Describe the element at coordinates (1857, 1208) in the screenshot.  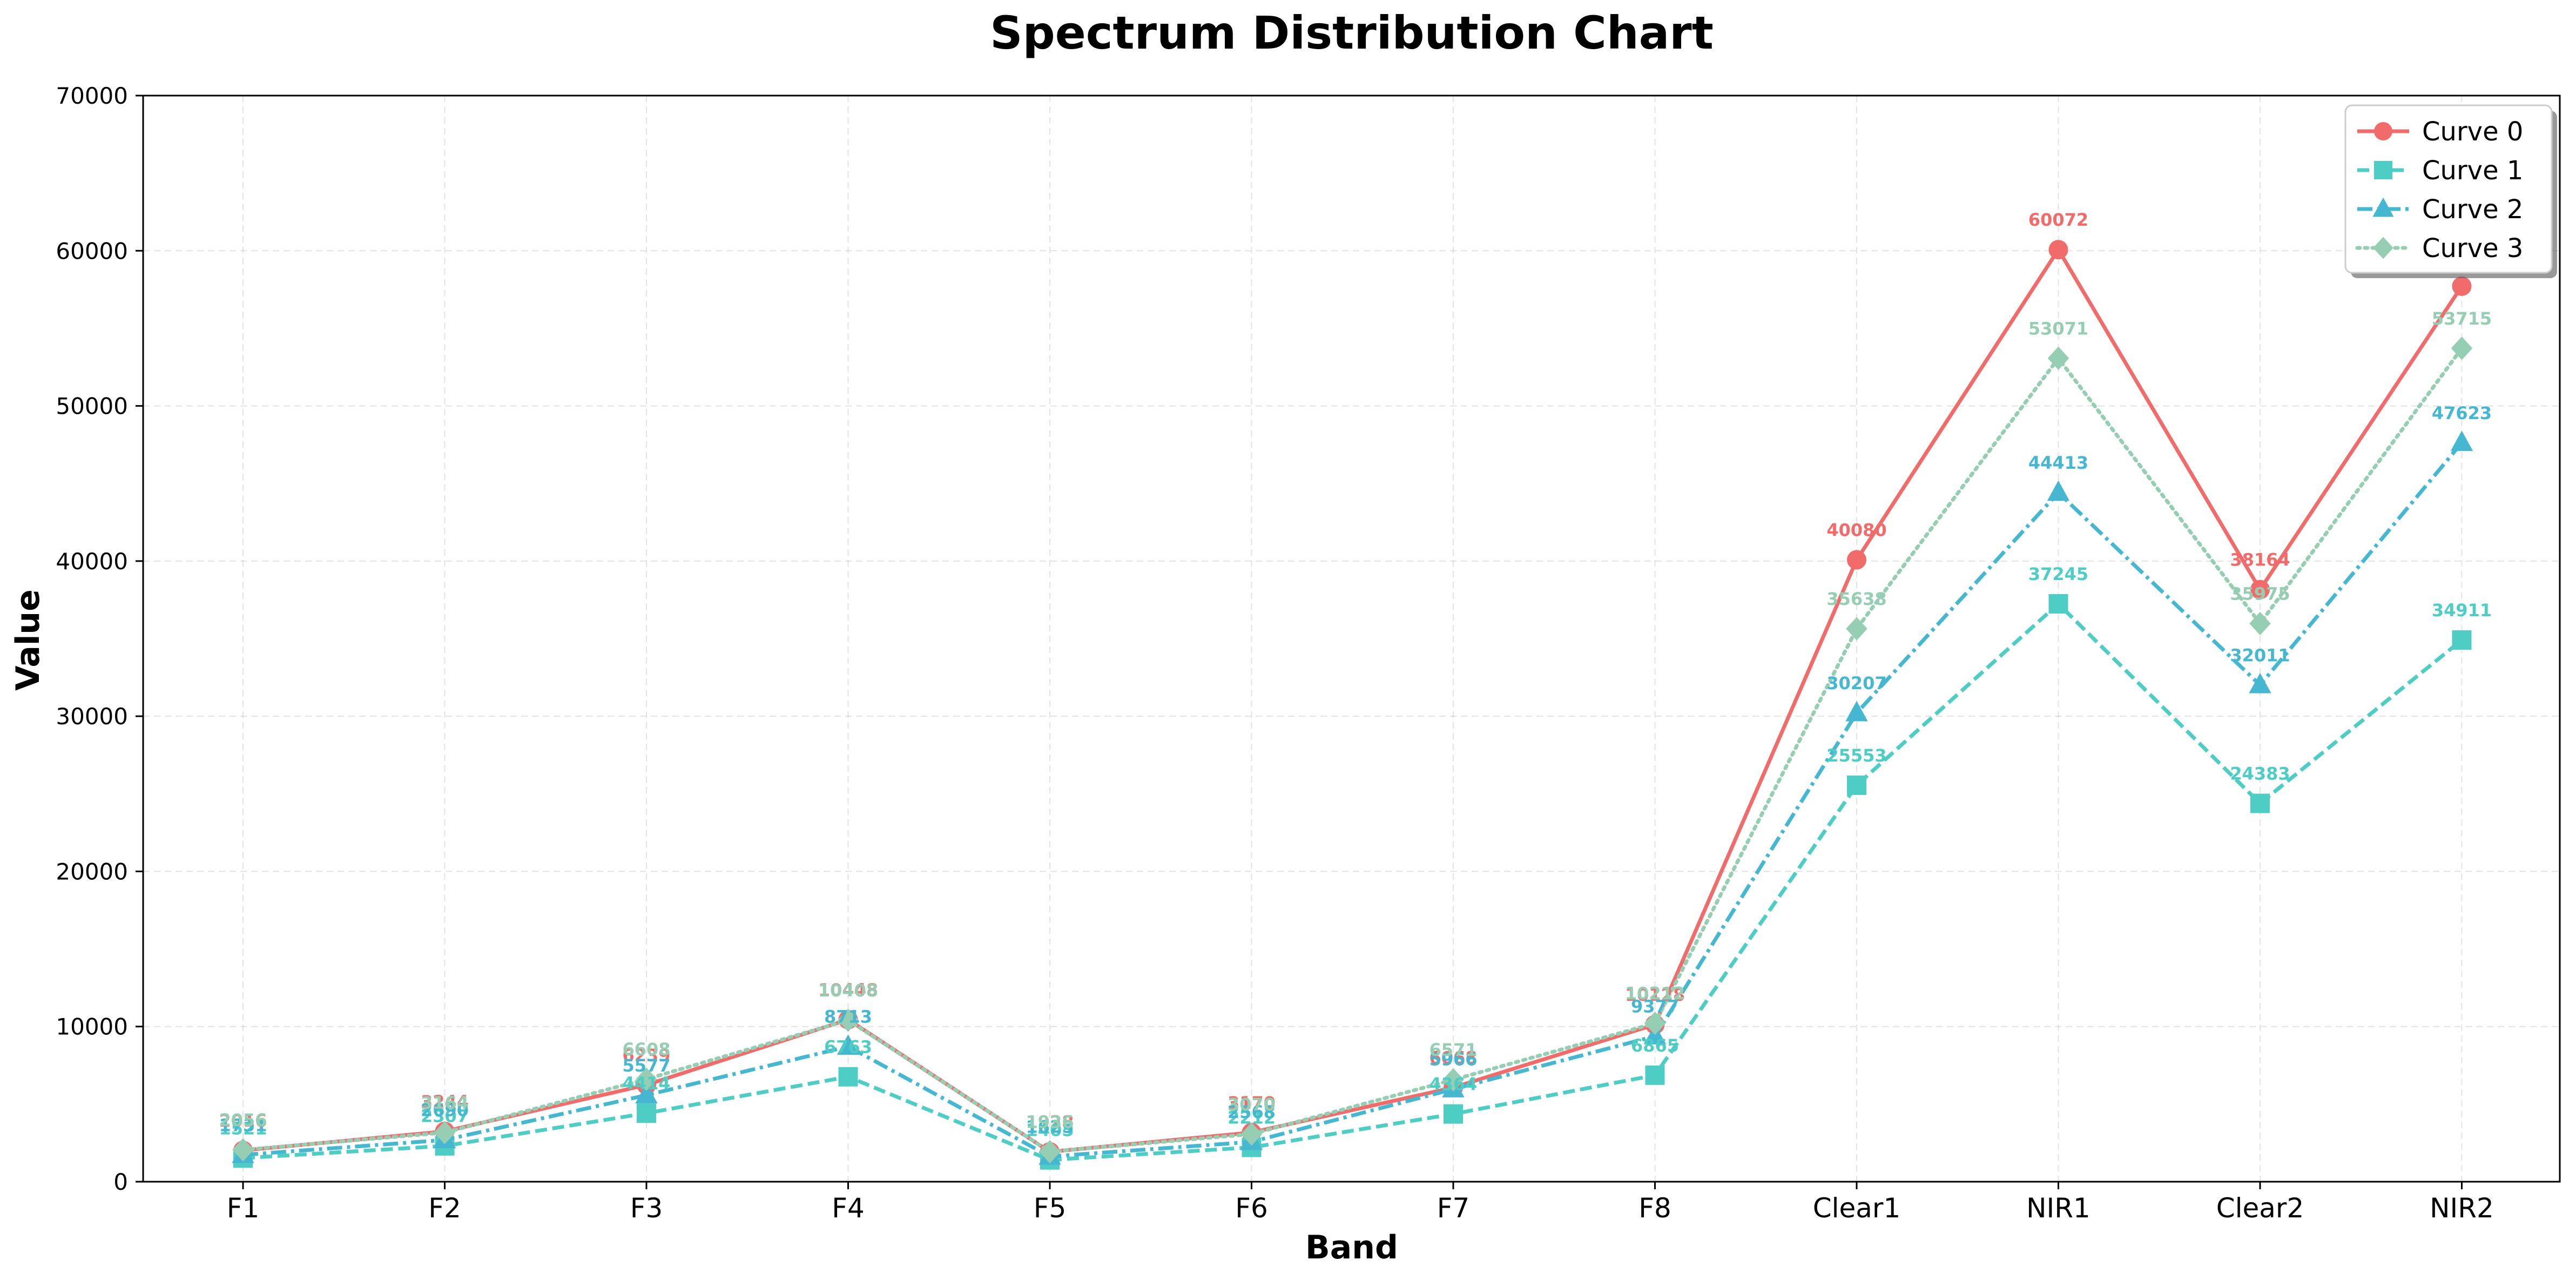
I see `x-tick-label: Clear1` at that location.